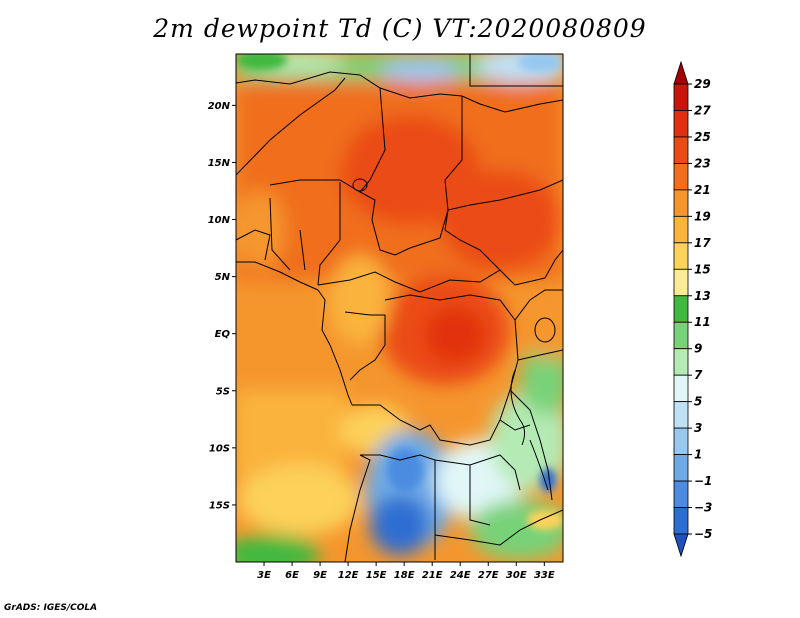  What do you see at coordinates (702, 296) in the screenshot?
I see `colorbar-label: 13` at bounding box center [702, 296].